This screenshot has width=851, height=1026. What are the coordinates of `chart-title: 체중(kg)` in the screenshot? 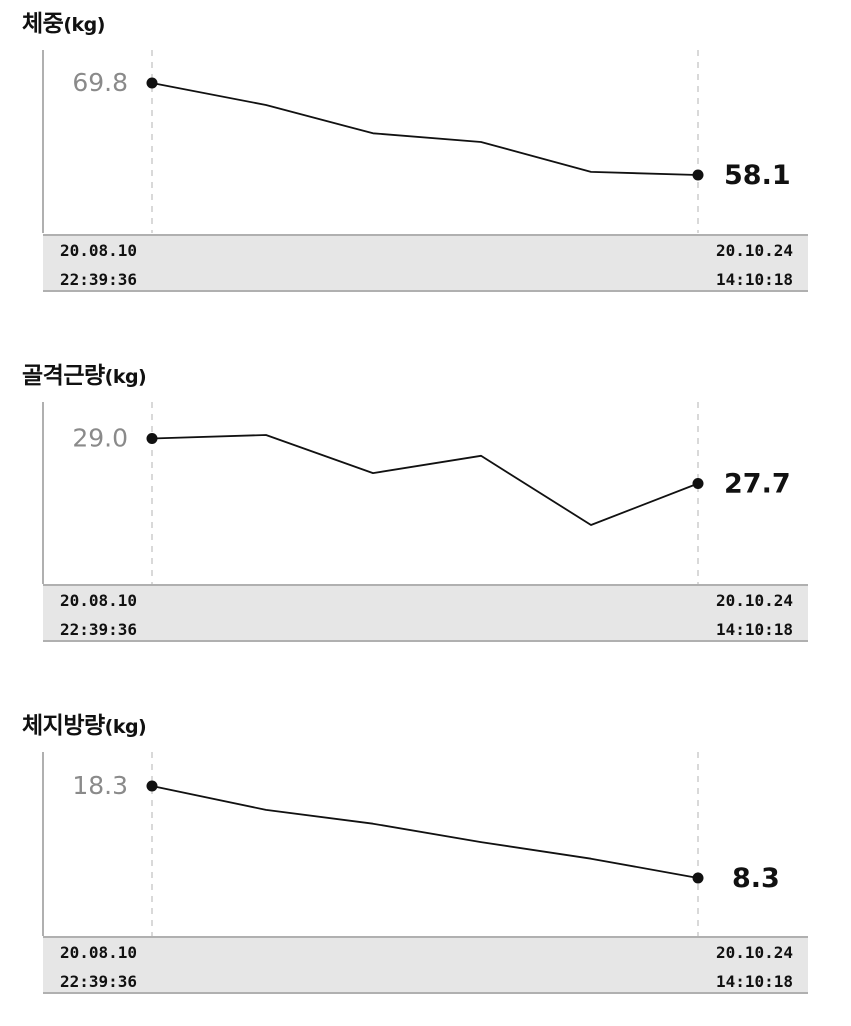 It's located at (63, 21).